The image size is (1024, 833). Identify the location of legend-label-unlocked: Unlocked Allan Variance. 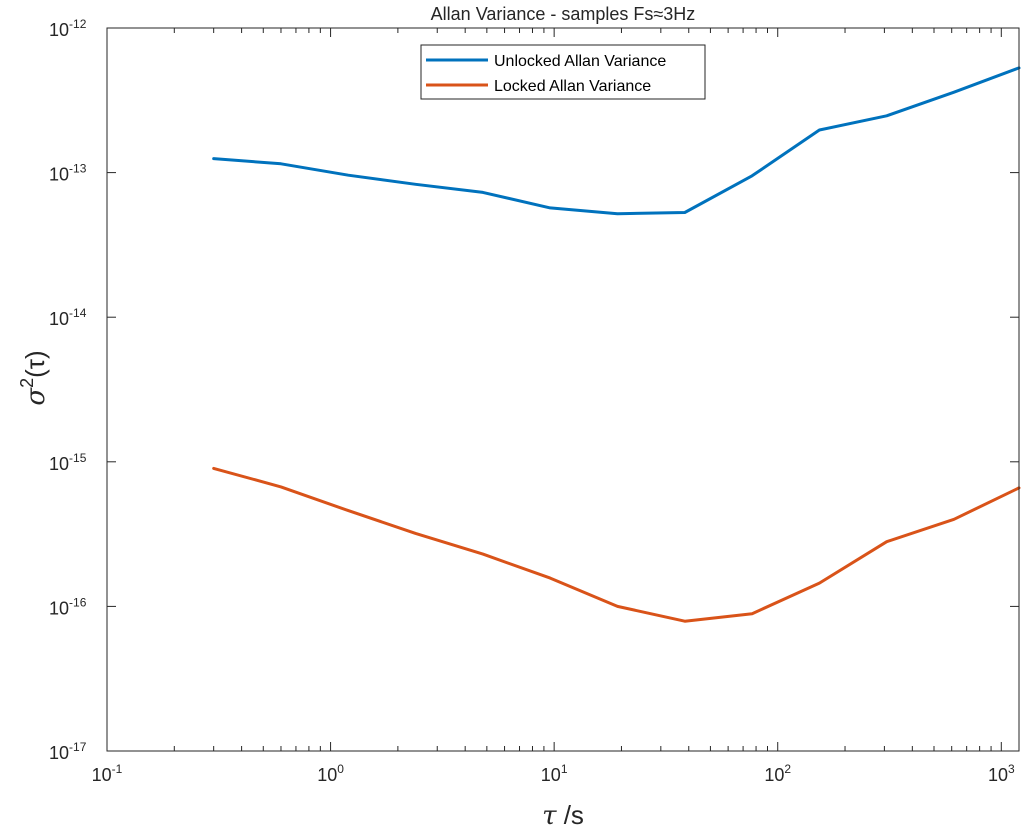
(580, 61).